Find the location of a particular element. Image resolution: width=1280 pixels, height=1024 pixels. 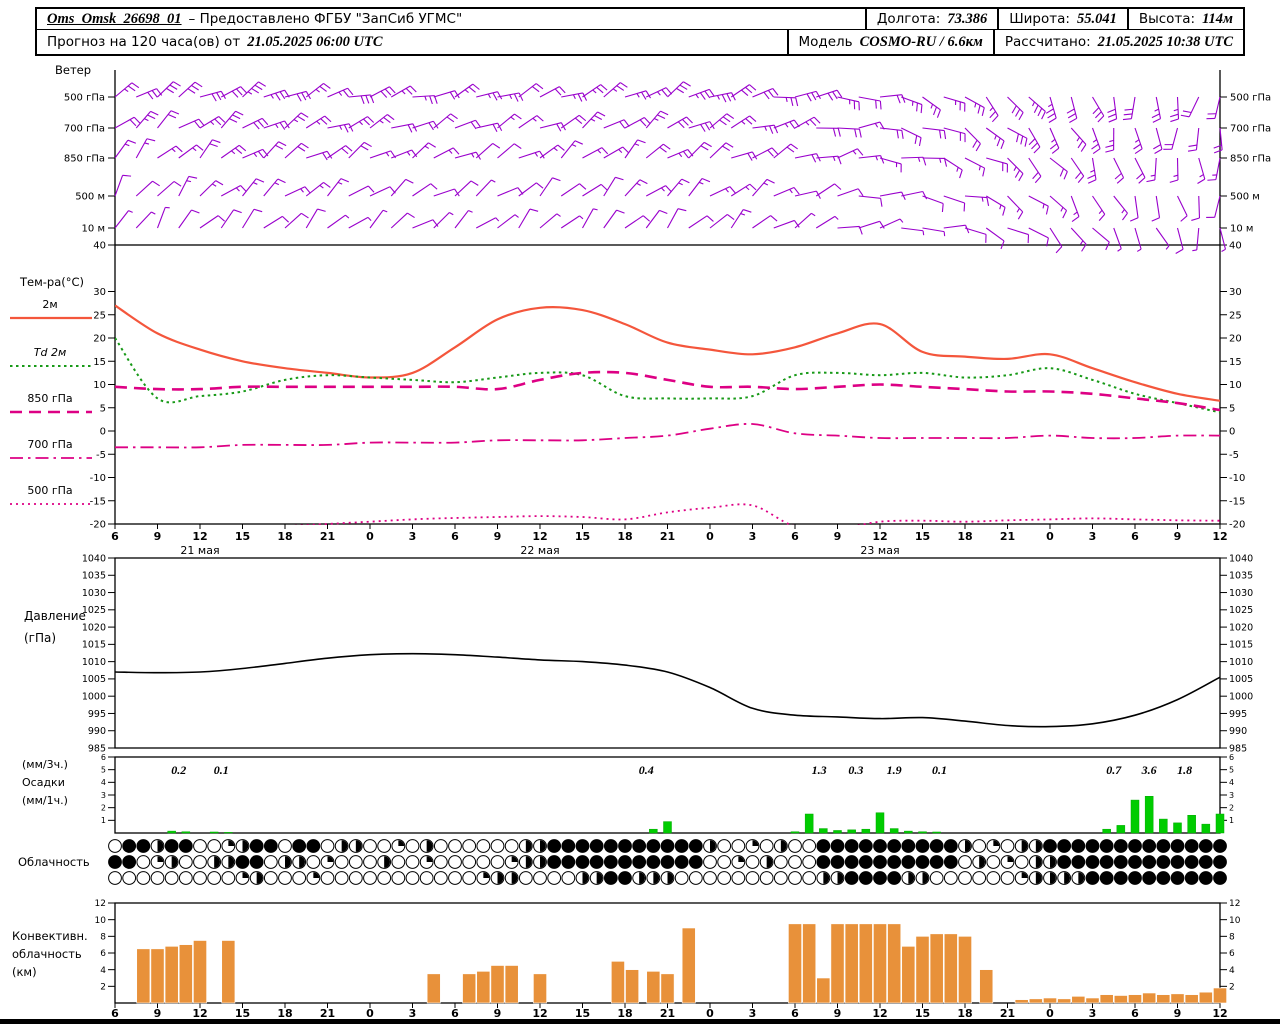

svg-text: 1.3 is located at coordinates (819, 770).